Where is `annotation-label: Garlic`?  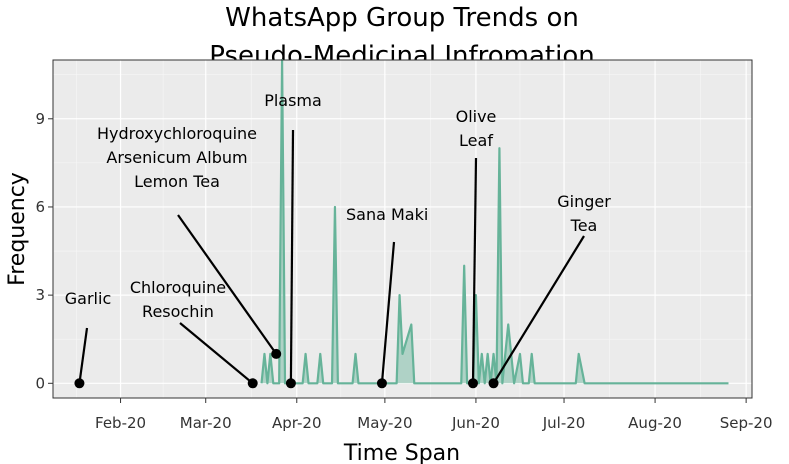
annotation-label: Garlic is located at coordinates (88, 298).